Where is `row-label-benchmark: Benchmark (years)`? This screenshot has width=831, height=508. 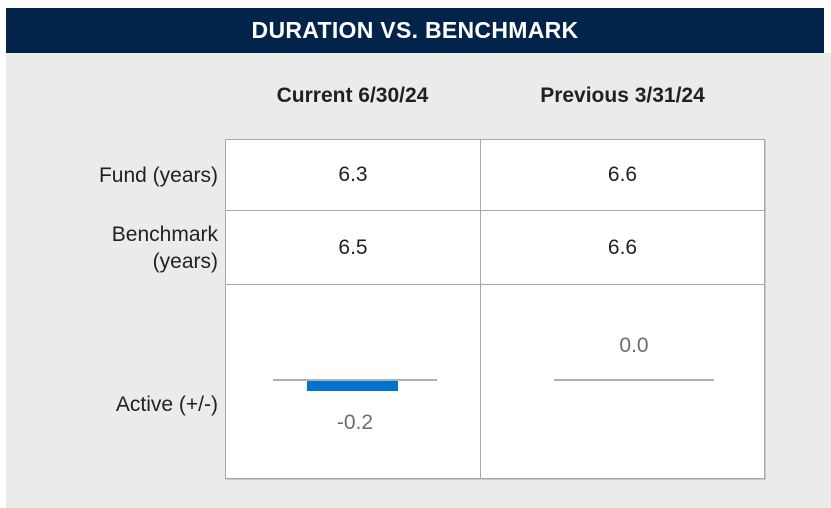 row-label-benchmark: Benchmark (years) is located at coordinates (109, 248).